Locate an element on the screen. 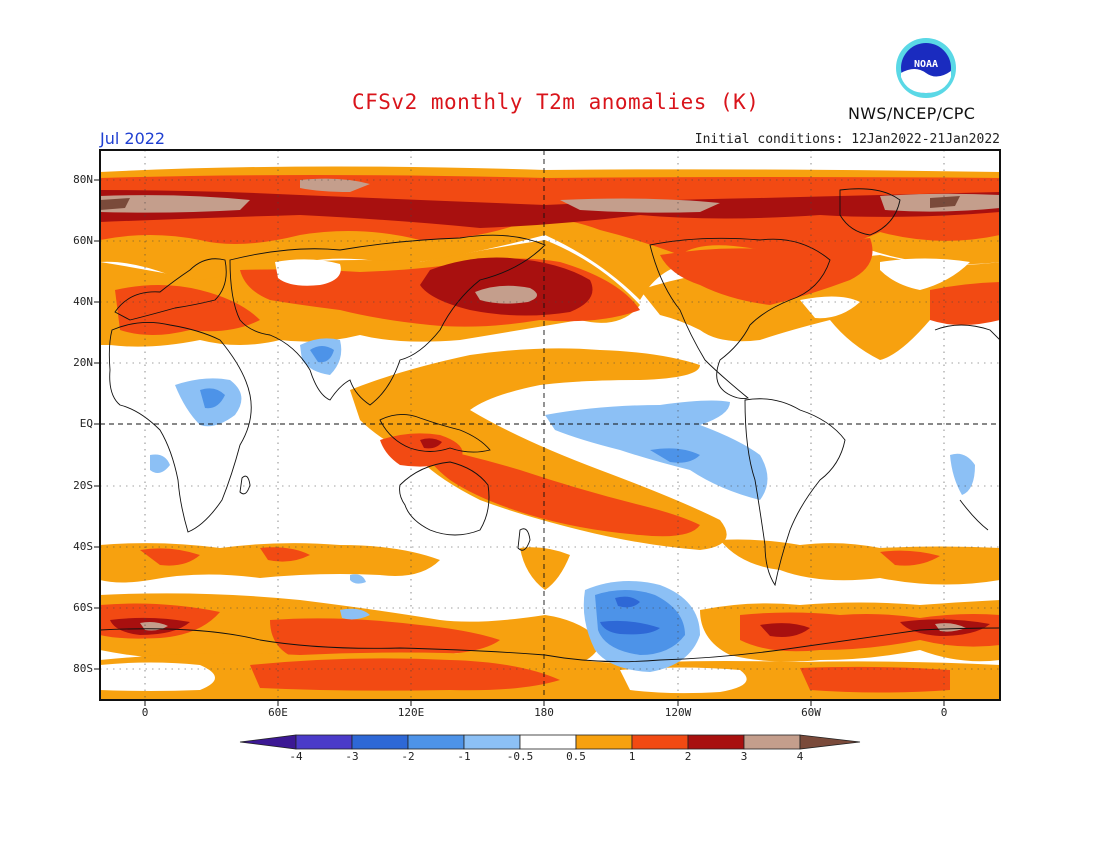 Image resolution: width=1100 pixels, height=850 pixels. logo-text: NOAA is located at coordinates (926, 64).